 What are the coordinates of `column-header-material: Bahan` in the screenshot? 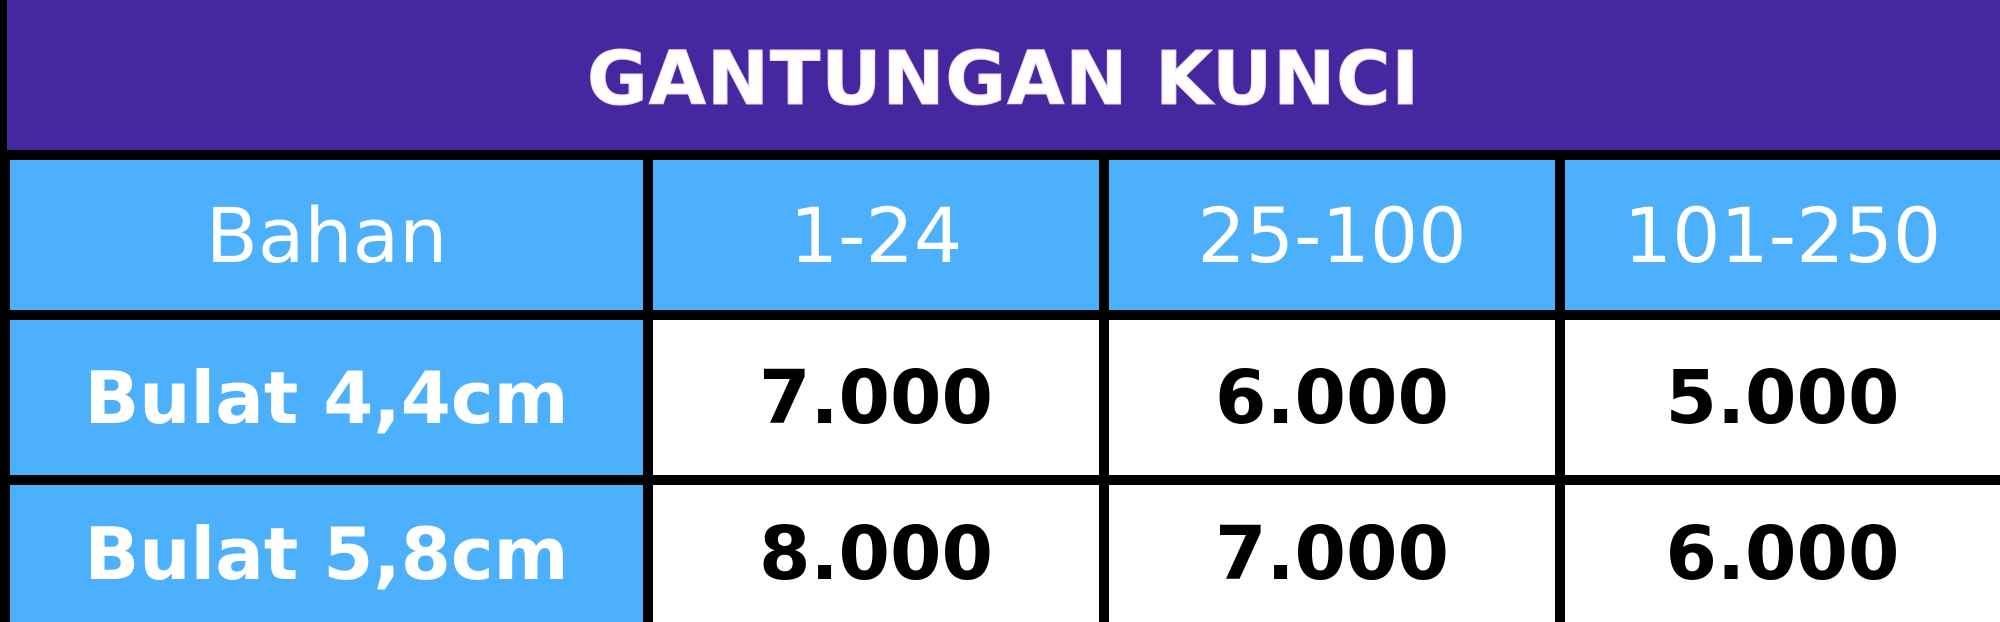 It's located at (326, 235).